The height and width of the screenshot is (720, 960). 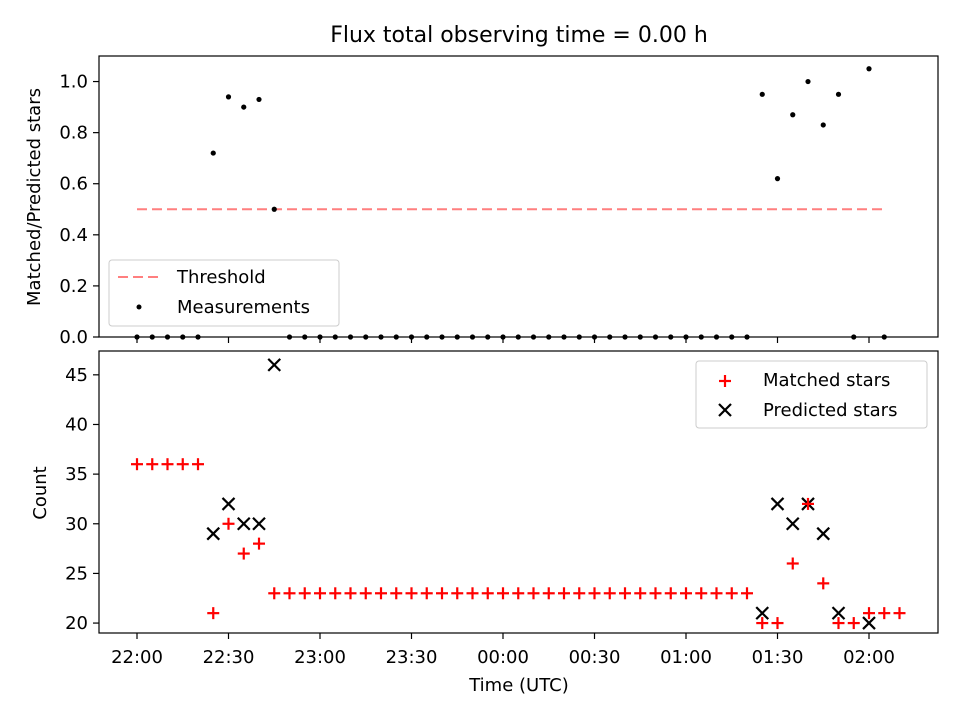 What do you see at coordinates (725, 381) in the screenshot?
I see `legend-matched-swatch` at bounding box center [725, 381].